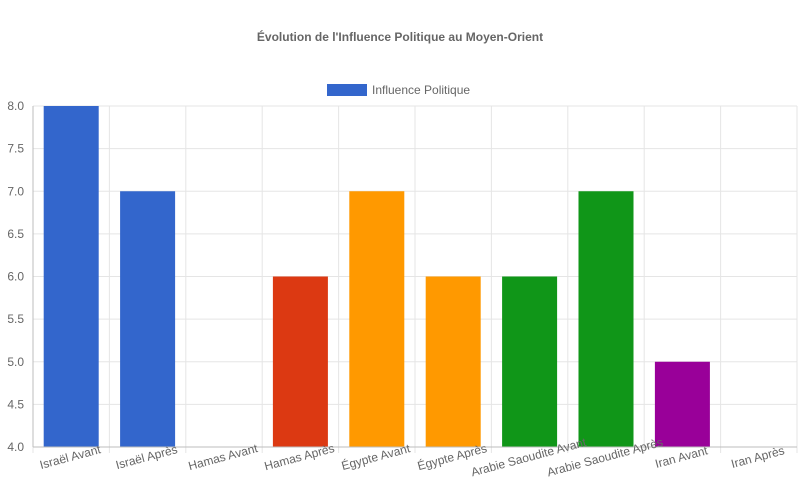 The image size is (800, 500). What do you see at coordinates (421, 90) in the screenshot?
I see `legend-label: Influence Politique` at bounding box center [421, 90].